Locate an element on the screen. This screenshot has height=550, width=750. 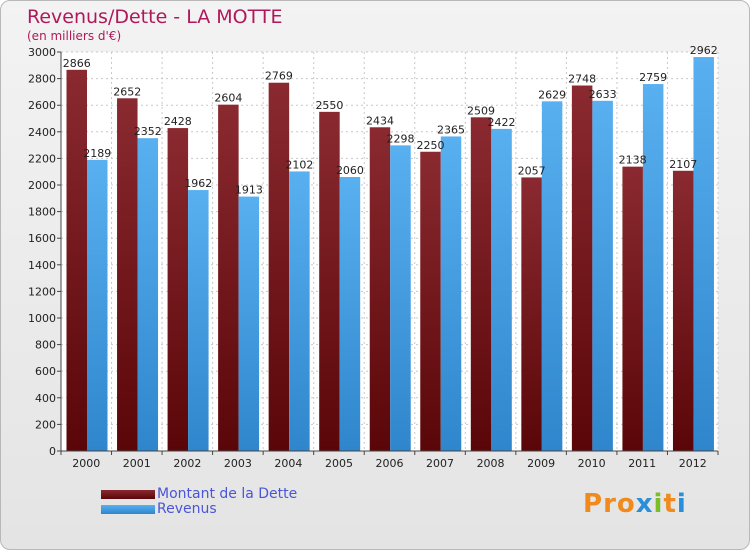
y-tick-label: 600 is located at coordinates (45, 371).